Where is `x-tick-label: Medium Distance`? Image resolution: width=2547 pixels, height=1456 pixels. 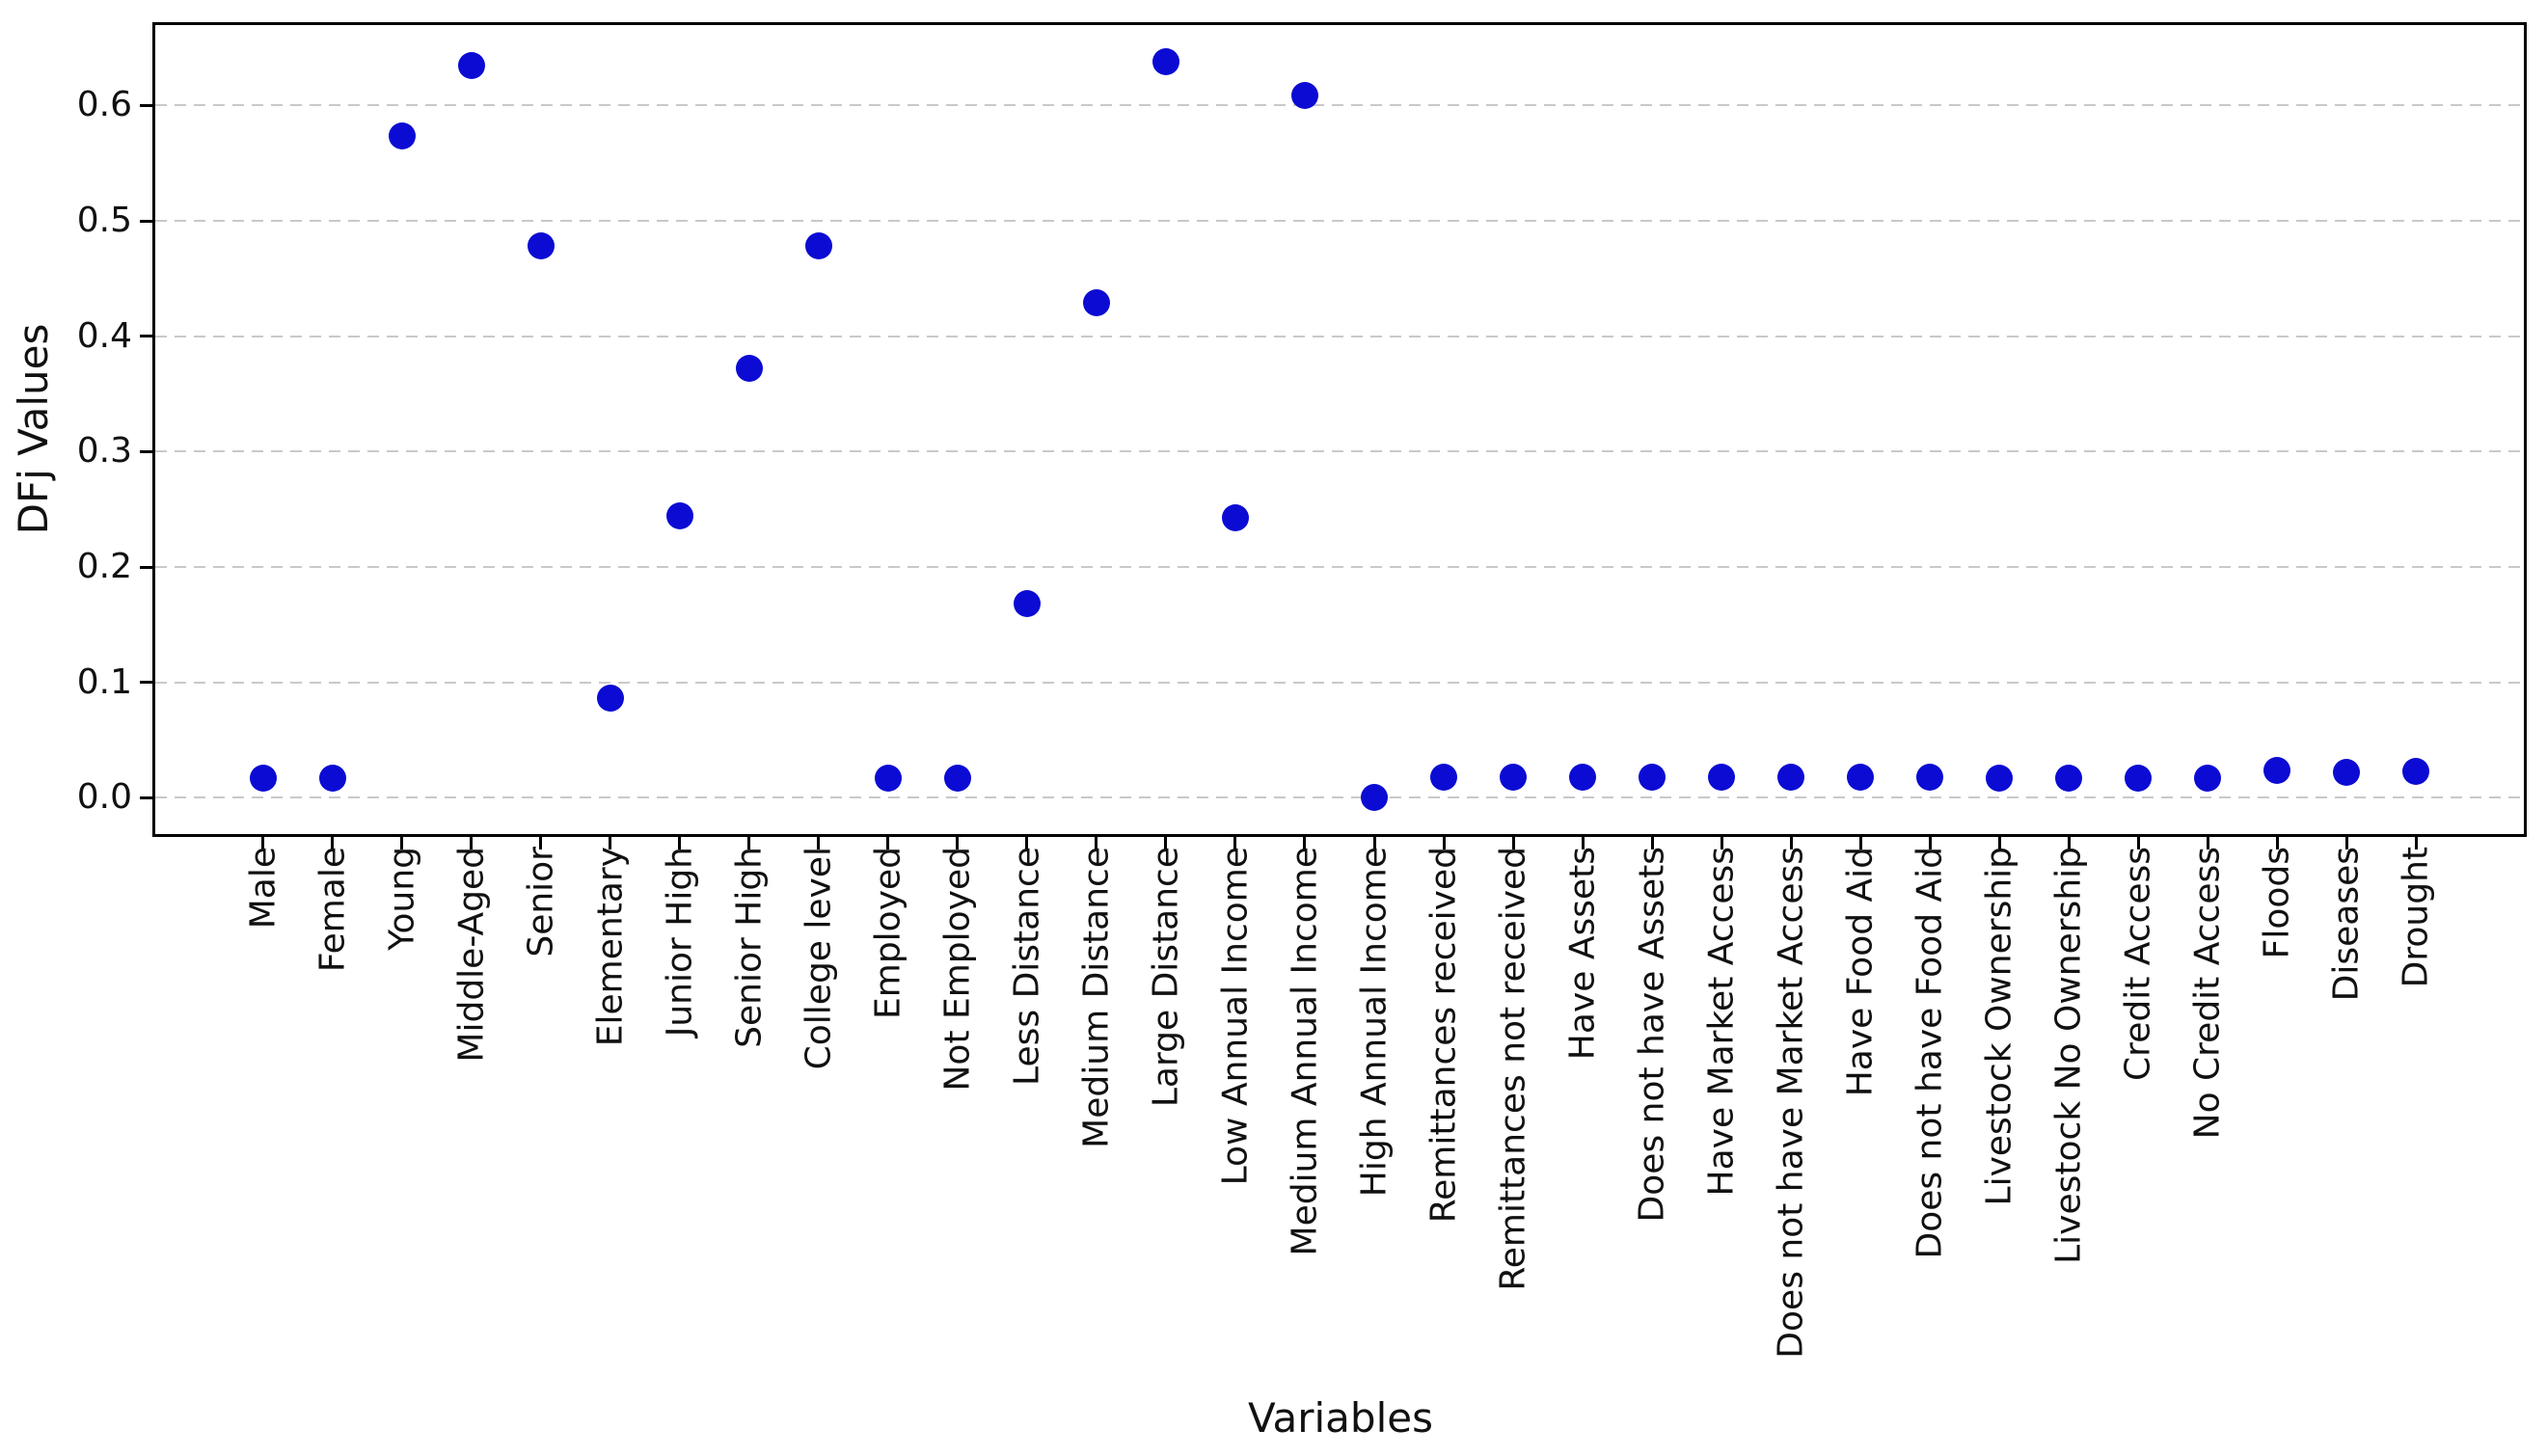
x-tick-label: Medium Distance is located at coordinates (1096, 997).